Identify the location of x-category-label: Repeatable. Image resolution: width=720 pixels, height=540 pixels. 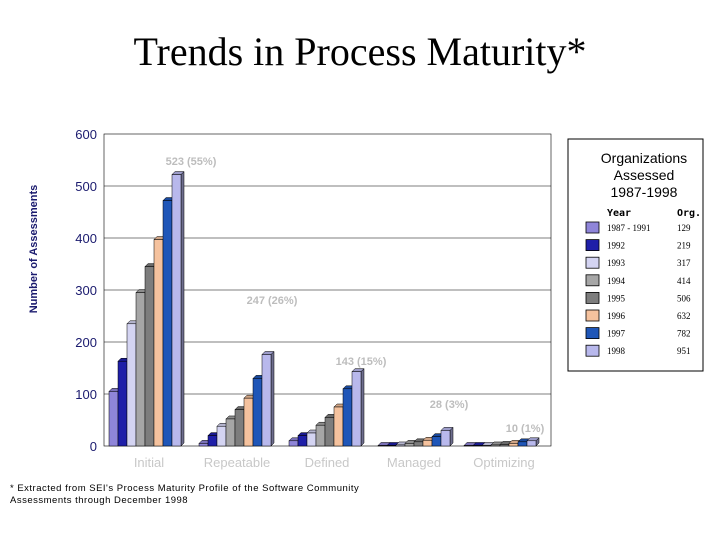
(237, 462).